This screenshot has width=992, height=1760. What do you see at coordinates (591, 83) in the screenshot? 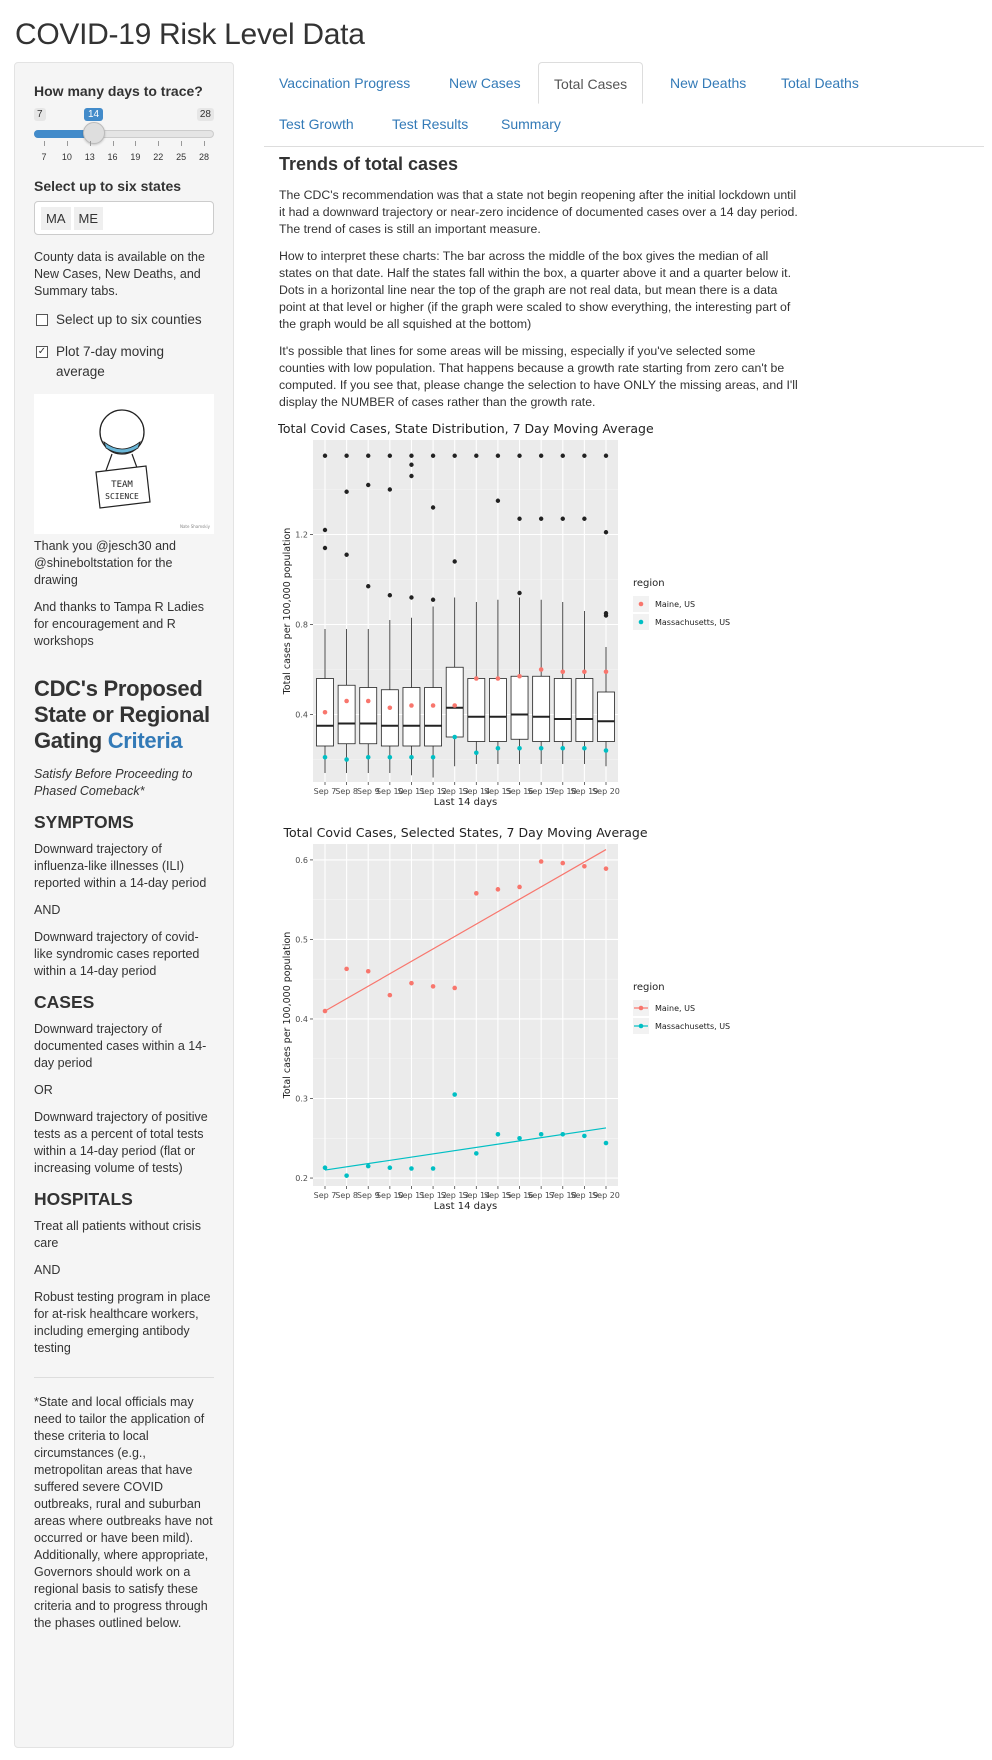
I see `tab-total-cases: Total Cases` at bounding box center [591, 83].